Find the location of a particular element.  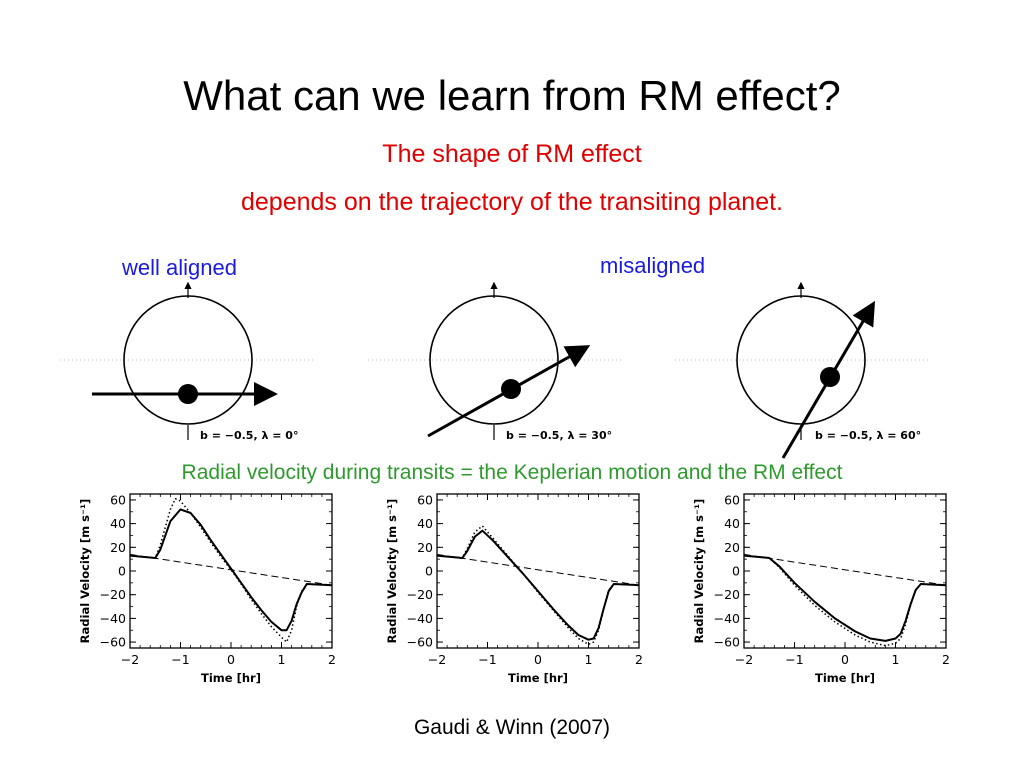

diagram-label: b = −0.5, λ = 60° is located at coordinates (868, 435).